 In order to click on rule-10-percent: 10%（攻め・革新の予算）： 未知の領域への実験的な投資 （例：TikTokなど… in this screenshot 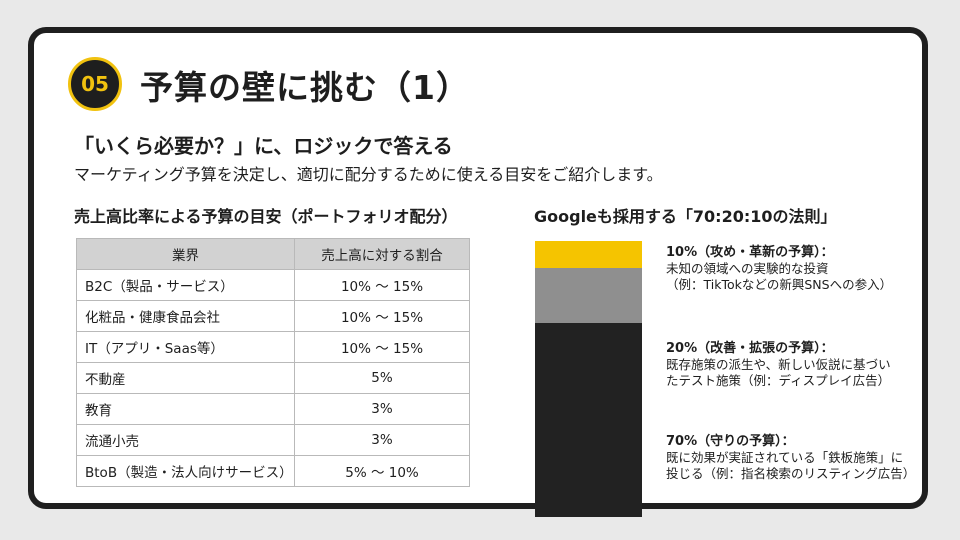, I will do `click(803, 269)`.